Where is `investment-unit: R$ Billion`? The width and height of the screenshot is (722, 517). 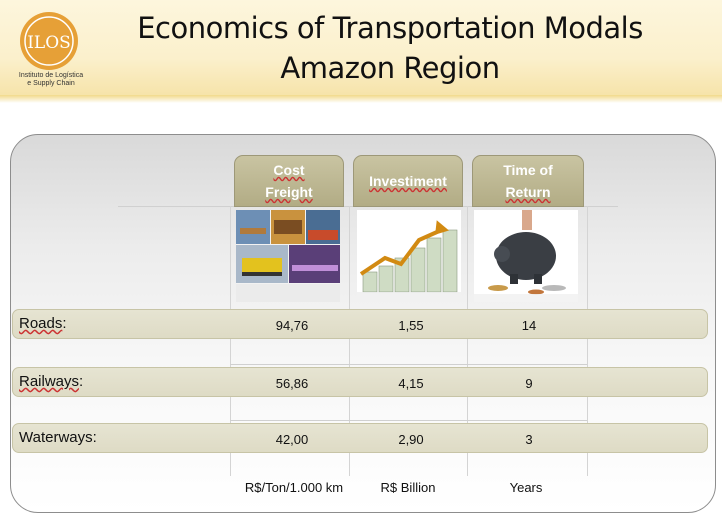
investment-unit: R$ Billion is located at coordinates (408, 487).